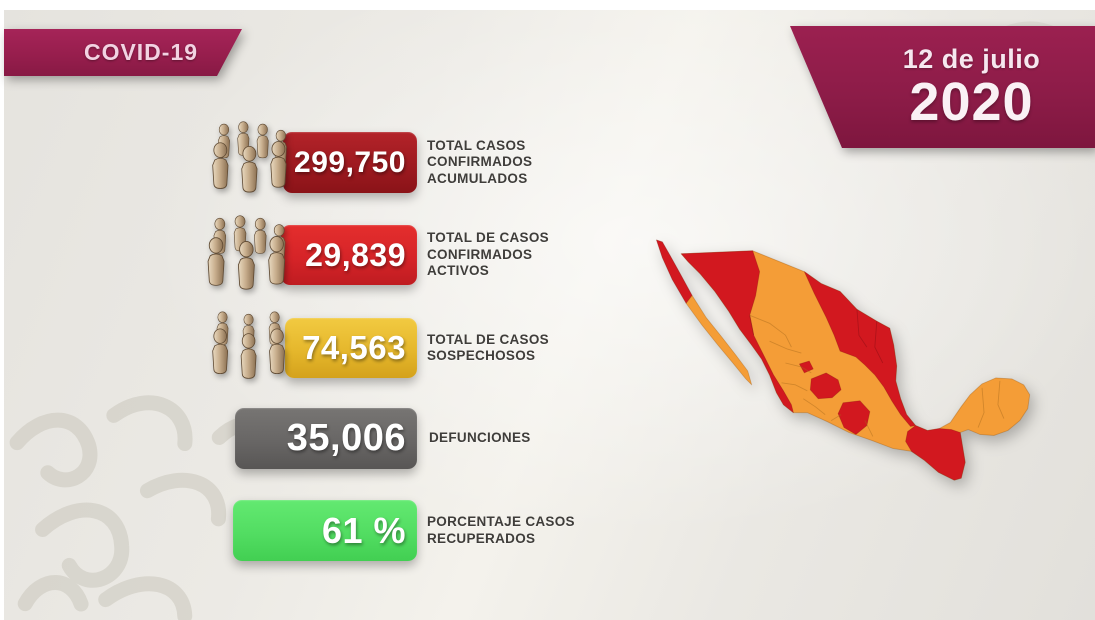 The height and width of the screenshot is (620, 1095). I want to click on date-text: 12 de julio, so click(971, 58).